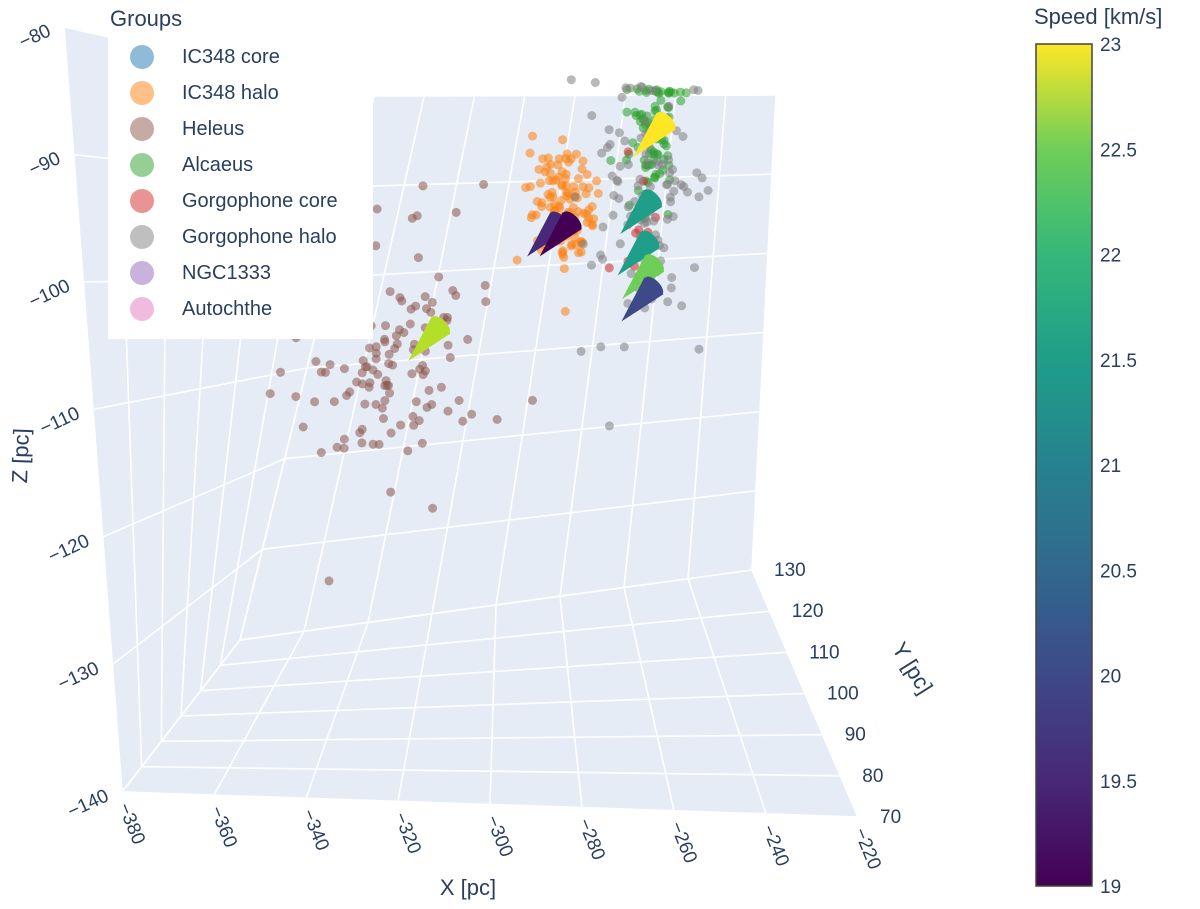 Image resolution: width=1200 pixels, height=909 pixels. I want to click on z-tick-label: −80, so click(35, 36).